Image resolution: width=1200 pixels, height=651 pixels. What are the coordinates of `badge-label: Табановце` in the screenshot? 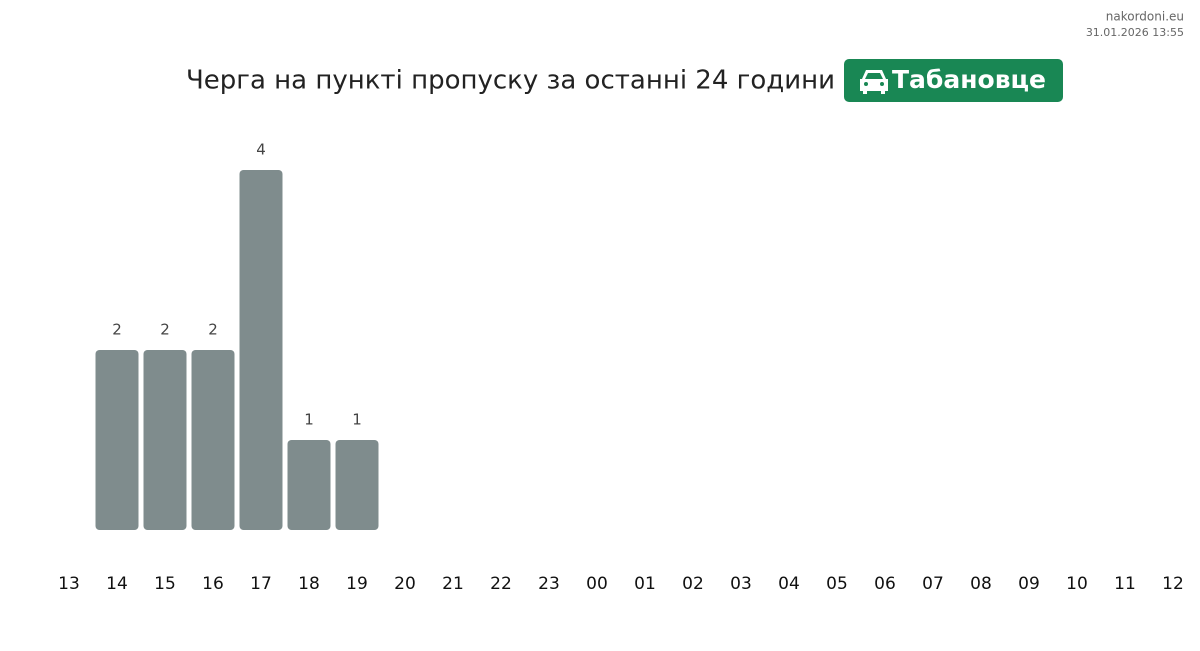 It's located at (969, 79).